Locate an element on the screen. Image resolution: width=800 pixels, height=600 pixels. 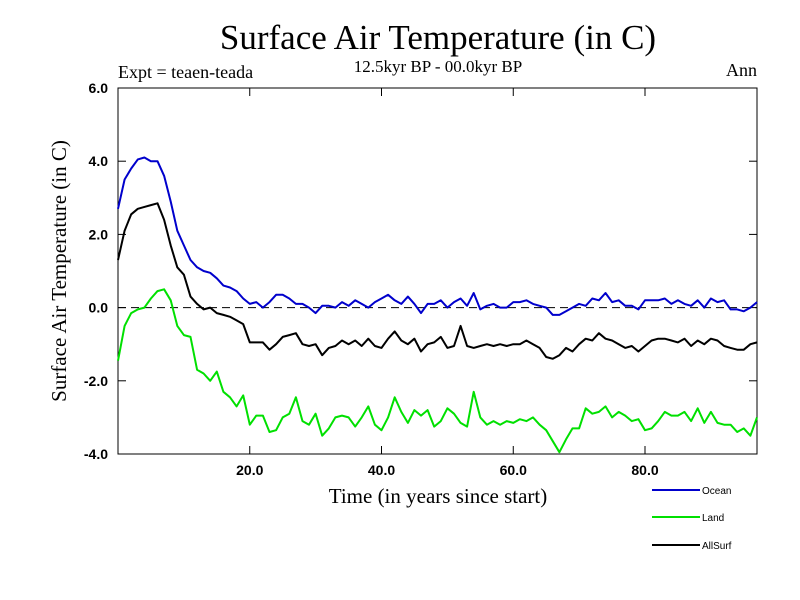
x-tick-label: 40.0 is located at coordinates (381, 470).